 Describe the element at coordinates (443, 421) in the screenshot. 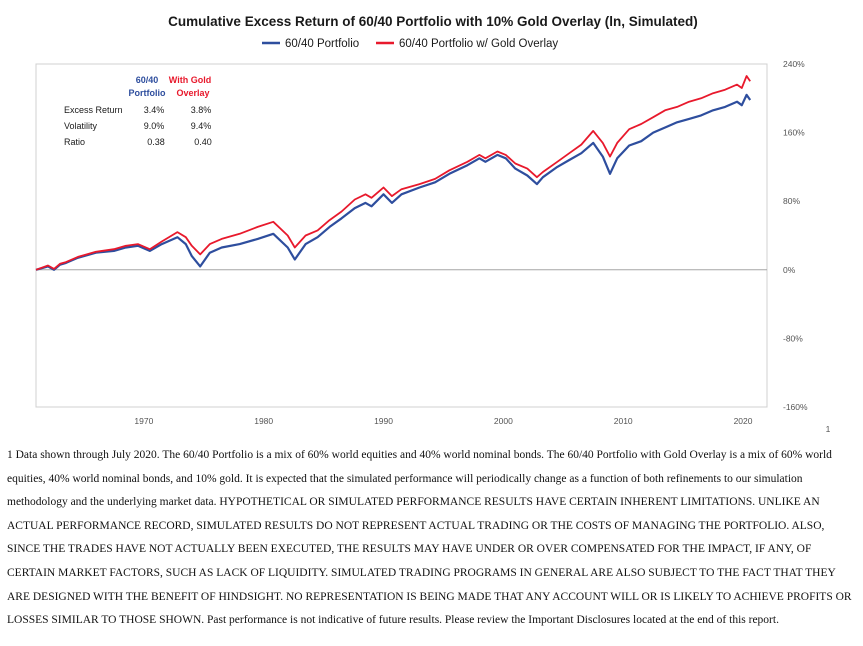

I see `x-axis: 1970 1980 1990 2000 2010 2020` at that location.